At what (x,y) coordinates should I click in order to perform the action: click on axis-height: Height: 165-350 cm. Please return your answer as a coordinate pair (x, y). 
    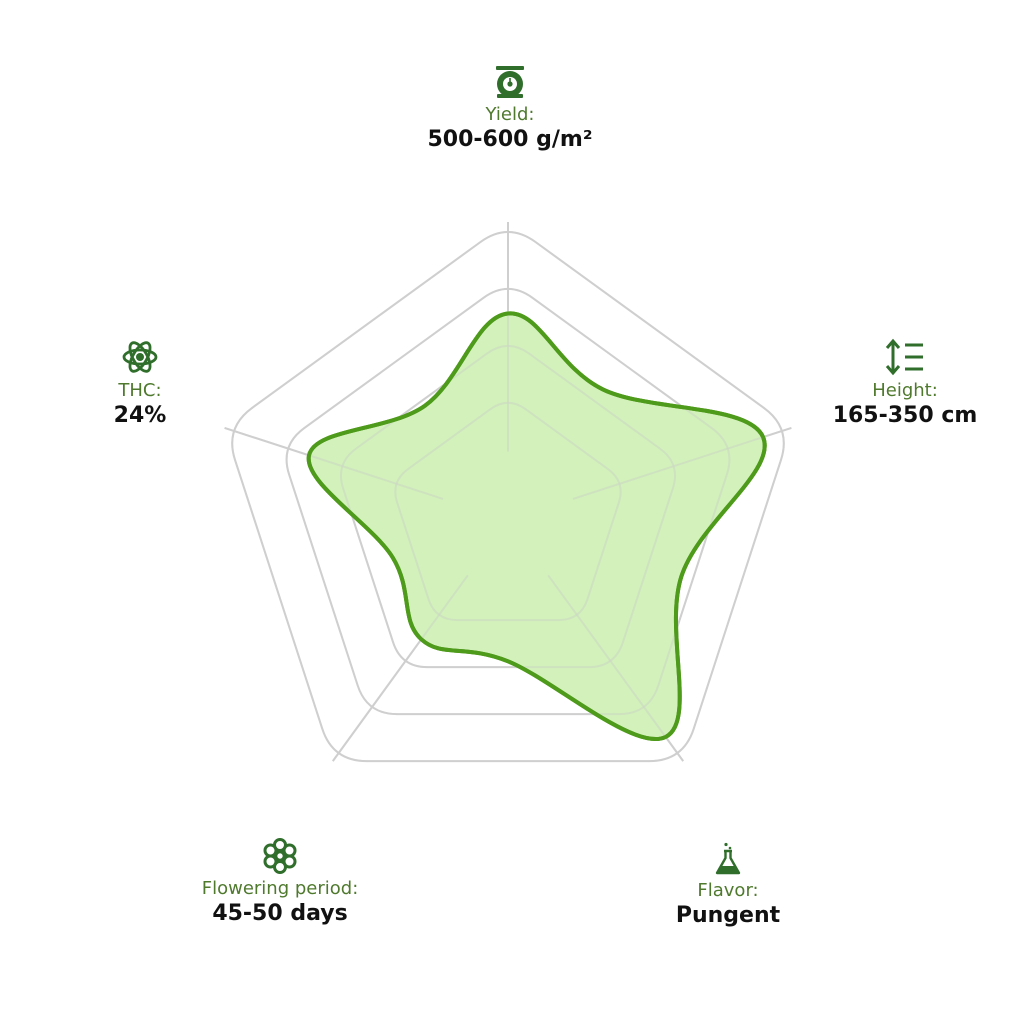
    Looking at the image, I should click on (897, 384).